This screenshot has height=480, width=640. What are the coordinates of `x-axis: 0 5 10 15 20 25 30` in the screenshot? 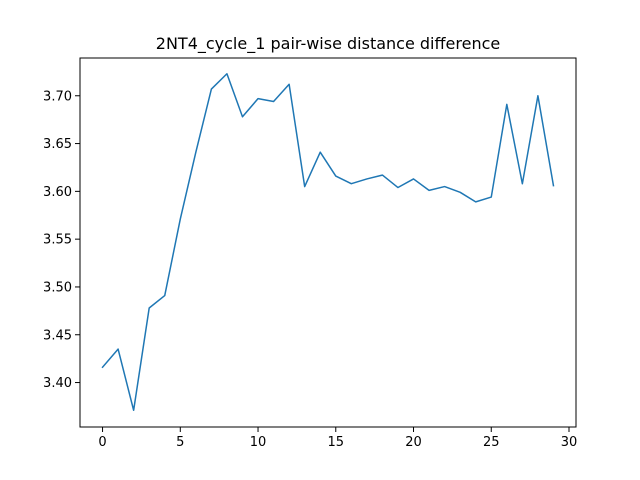 It's located at (337, 438).